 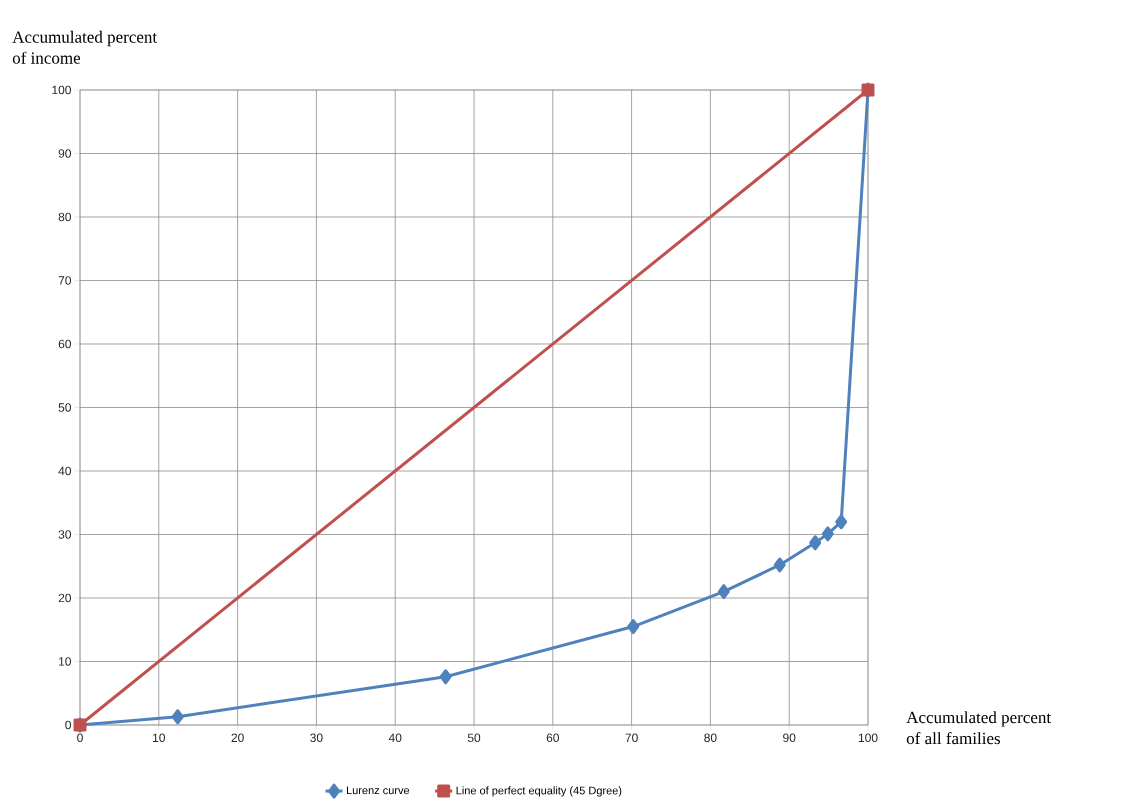 What do you see at coordinates (62, 90) in the screenshot?
I see `y-tick-label: 100` at bounding box center [62, 90].